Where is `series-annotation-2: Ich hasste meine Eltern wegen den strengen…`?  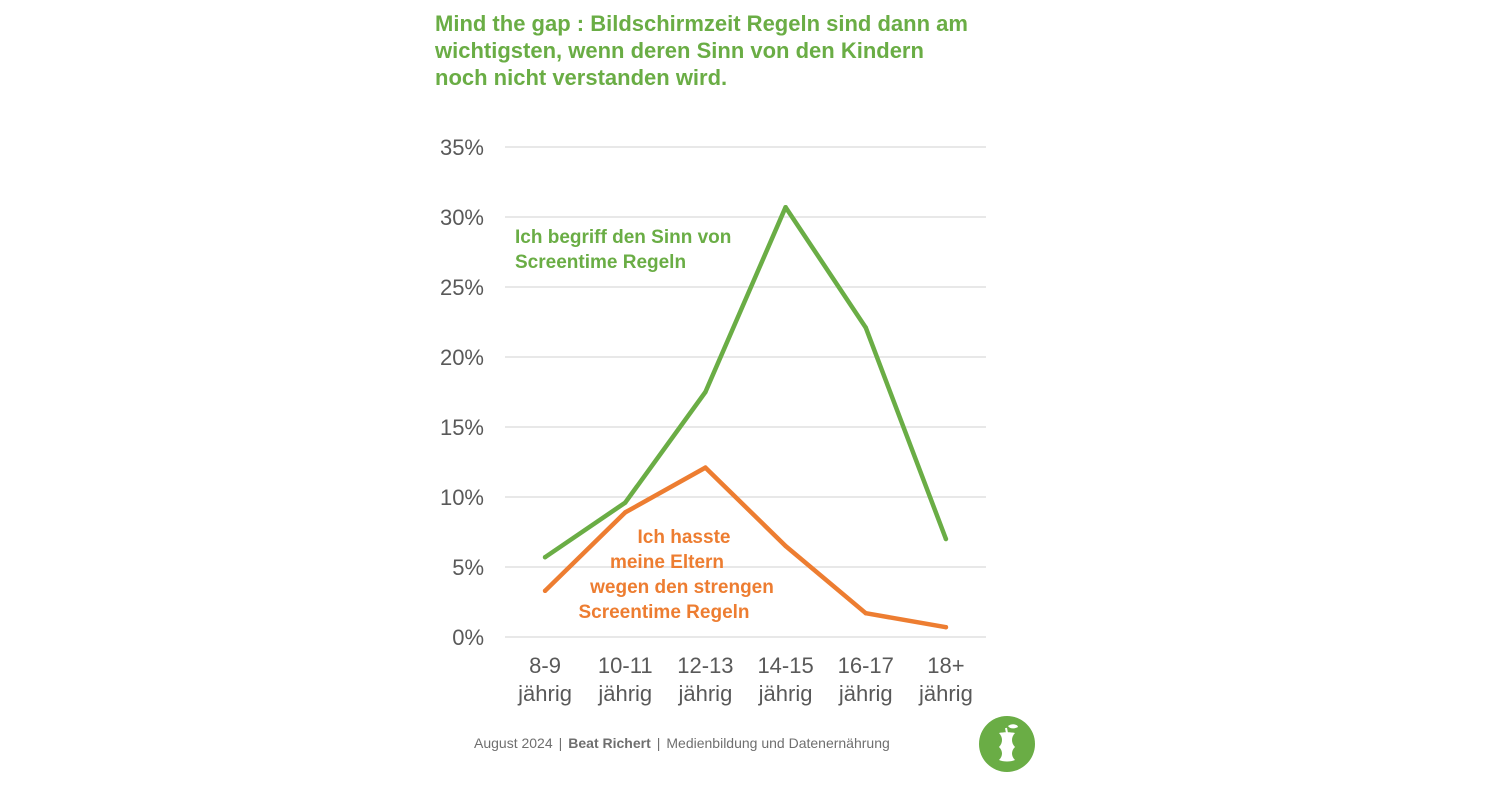 series-annotation-2: Ich hasste meine Eltern wegen den strengen… is located at coordinates (675, 575).